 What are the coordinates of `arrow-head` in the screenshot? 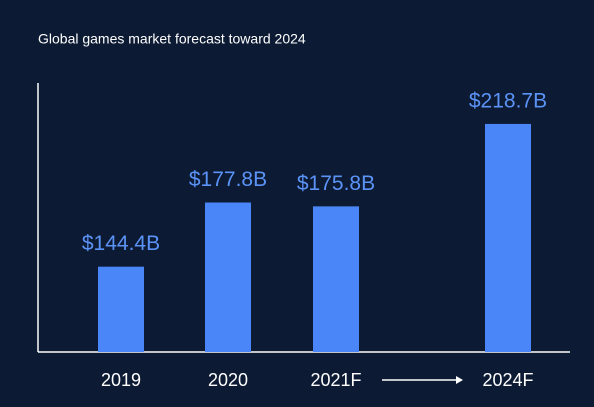 It's located at (459, 380).